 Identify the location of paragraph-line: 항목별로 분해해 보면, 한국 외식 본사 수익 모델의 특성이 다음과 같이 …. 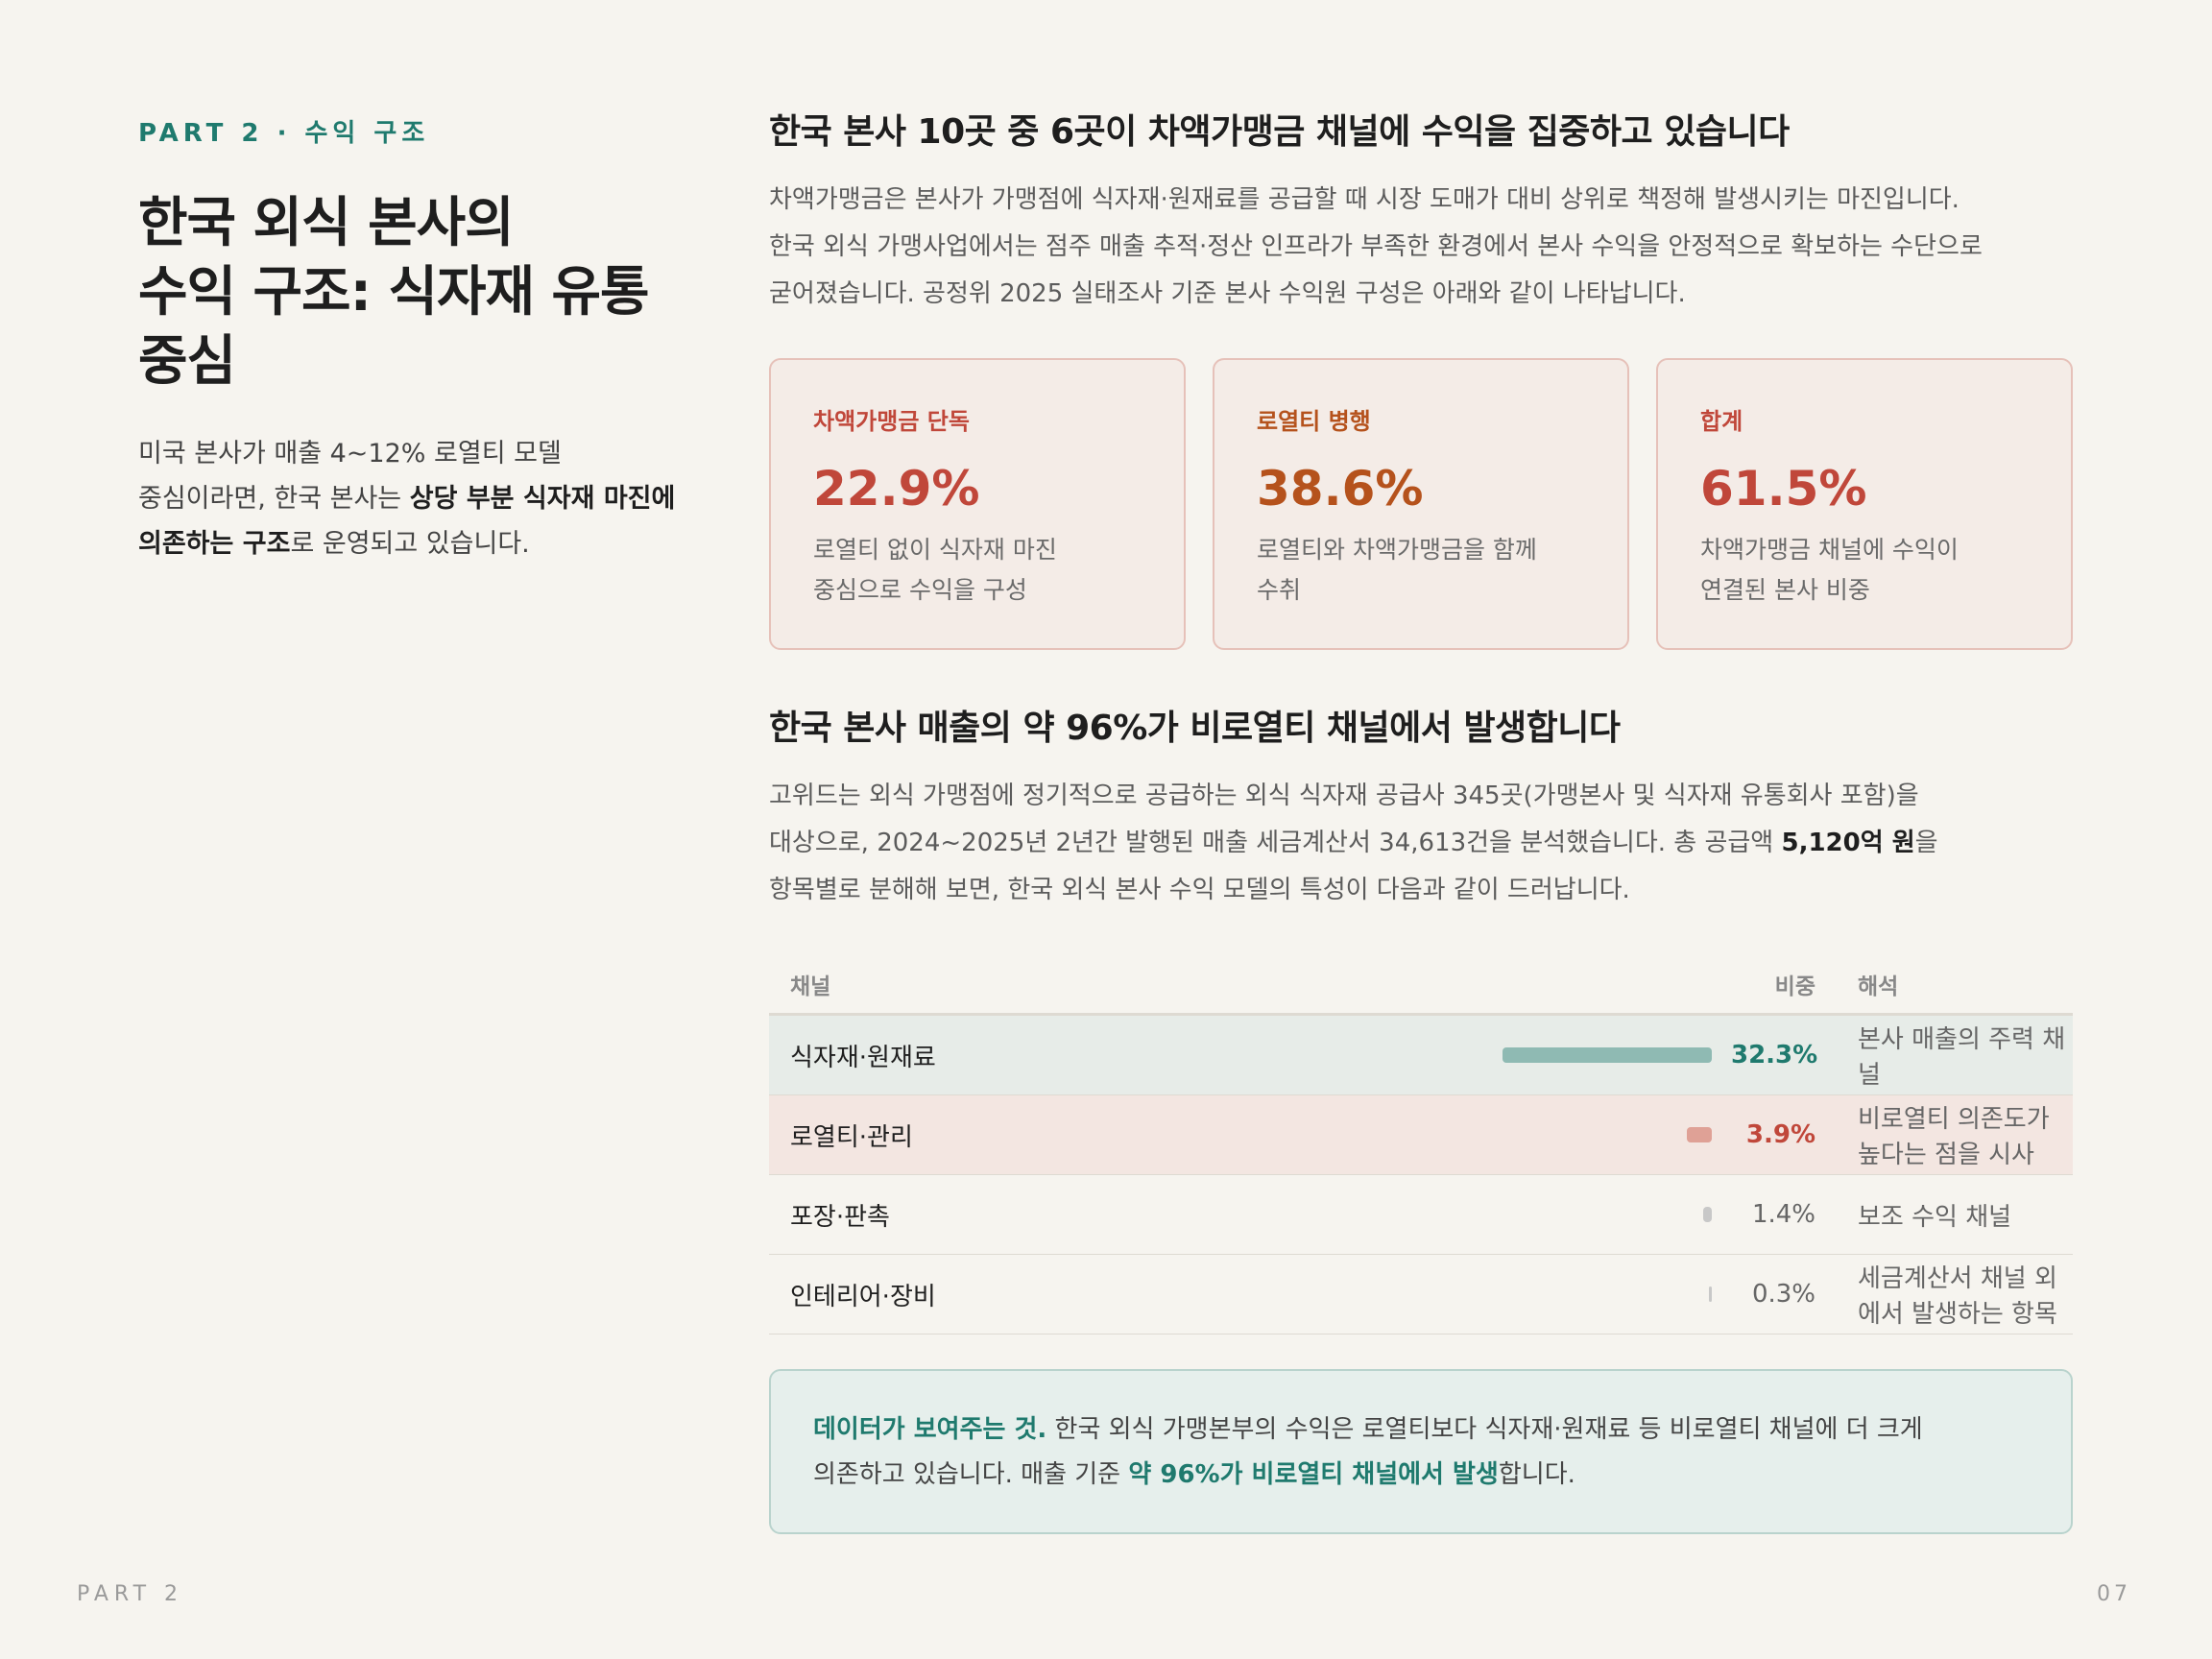
(1199, 890).